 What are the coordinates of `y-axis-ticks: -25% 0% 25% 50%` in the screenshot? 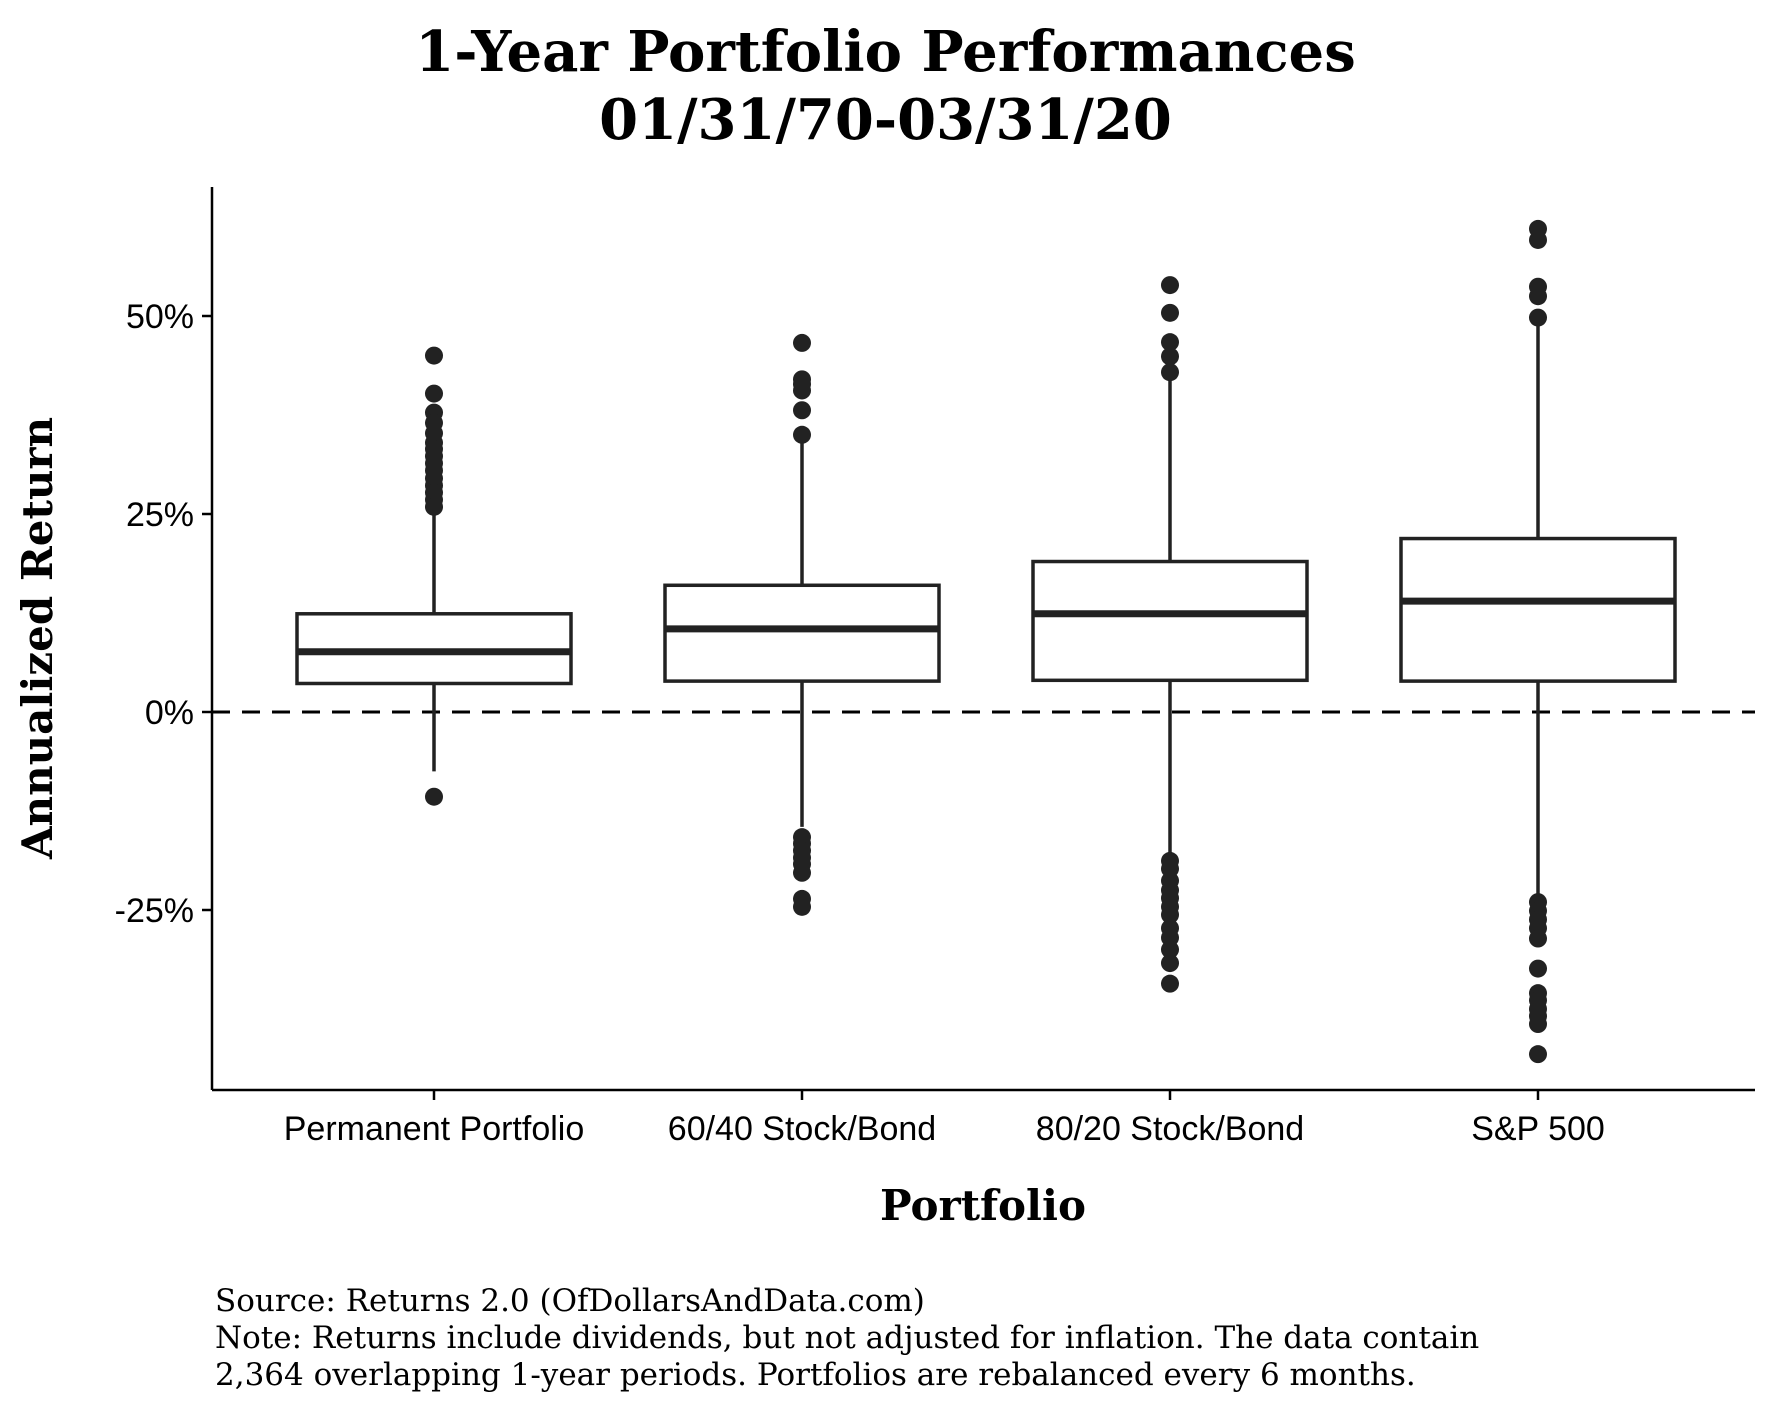 It's located at (163, 614).